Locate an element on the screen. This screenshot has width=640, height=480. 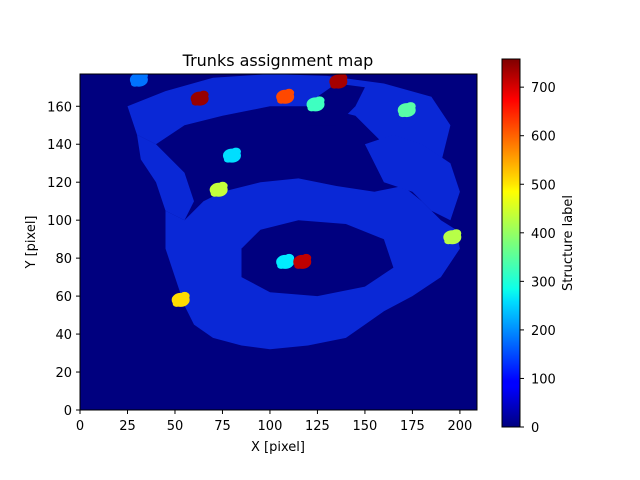
x-tick-label: 175 is located at coordinates (412, 426).